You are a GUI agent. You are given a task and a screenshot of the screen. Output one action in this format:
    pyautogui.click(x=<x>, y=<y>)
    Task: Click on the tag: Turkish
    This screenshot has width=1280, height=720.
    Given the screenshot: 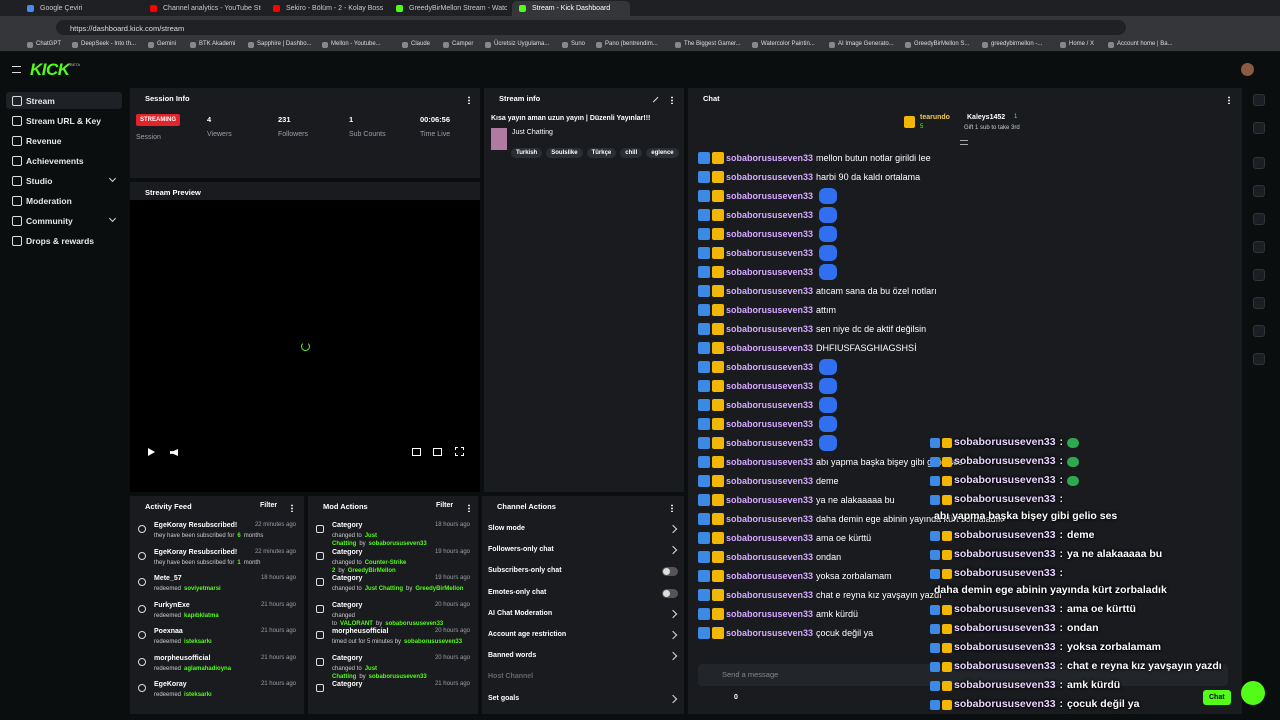 What is the action you would take?
    pyautogui.click(x=527, y=153)
    